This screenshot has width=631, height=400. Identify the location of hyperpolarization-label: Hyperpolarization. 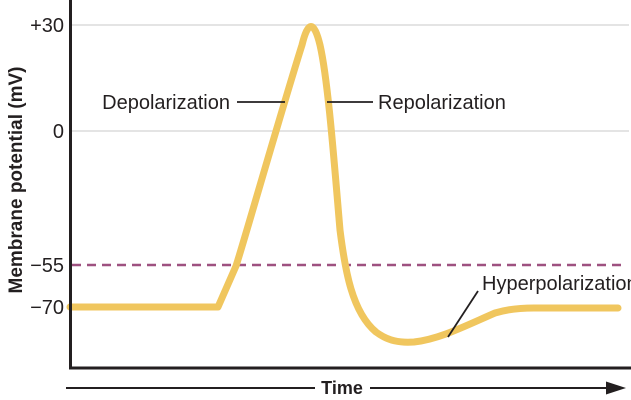
(556, 284).